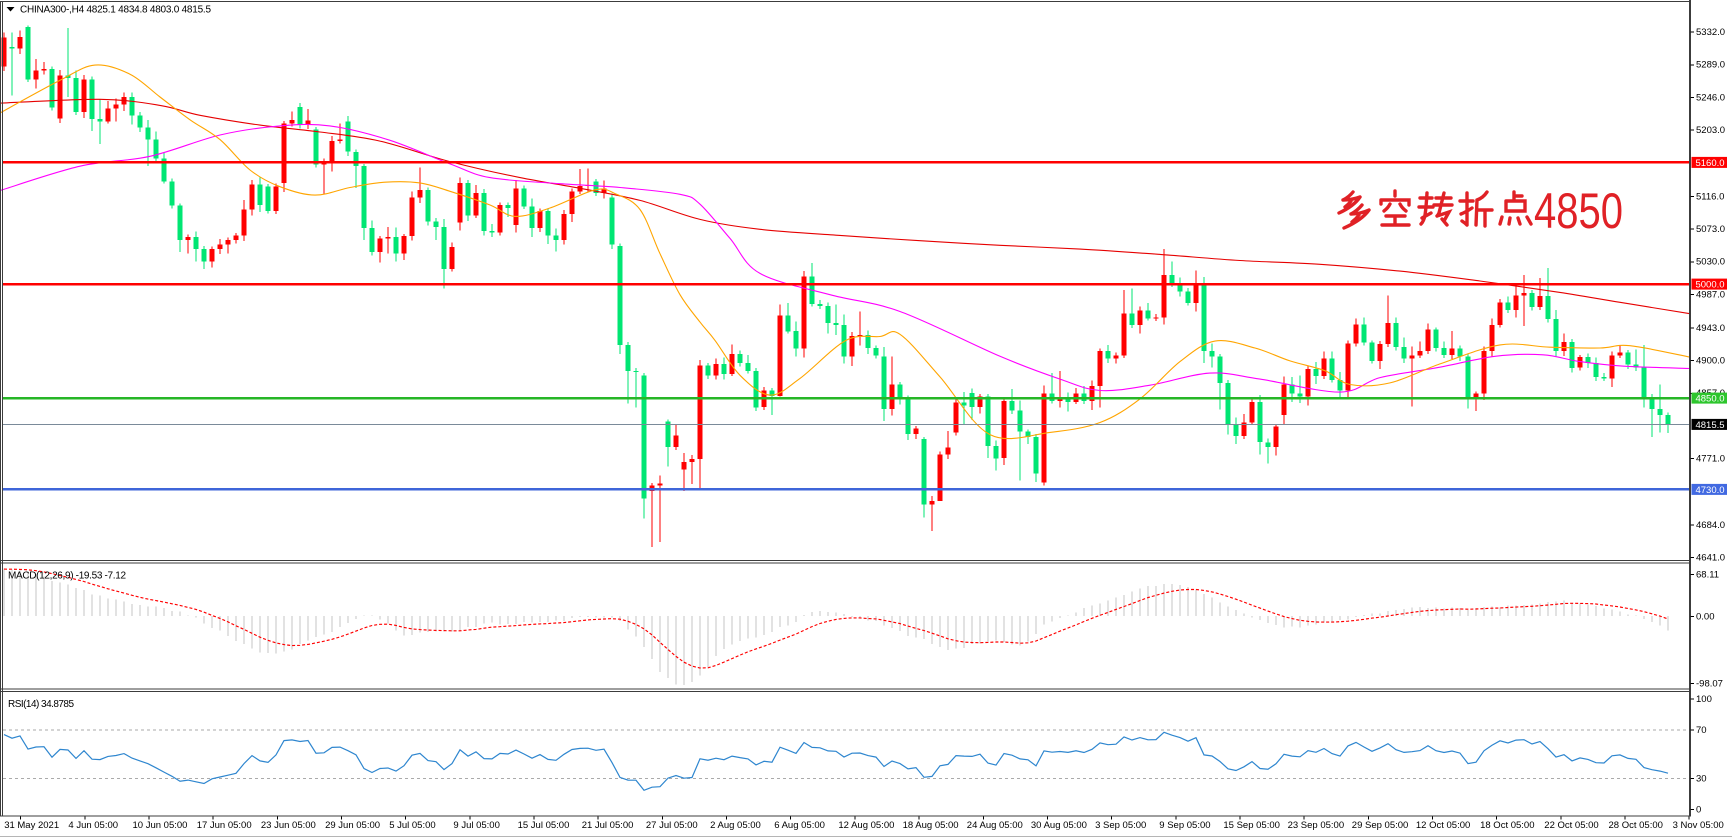  What do you see at coordinates (1184, 825) in the screenshot?
I see `svg-text: 9 Sep 05:00` at bounding box center [1184, 825].